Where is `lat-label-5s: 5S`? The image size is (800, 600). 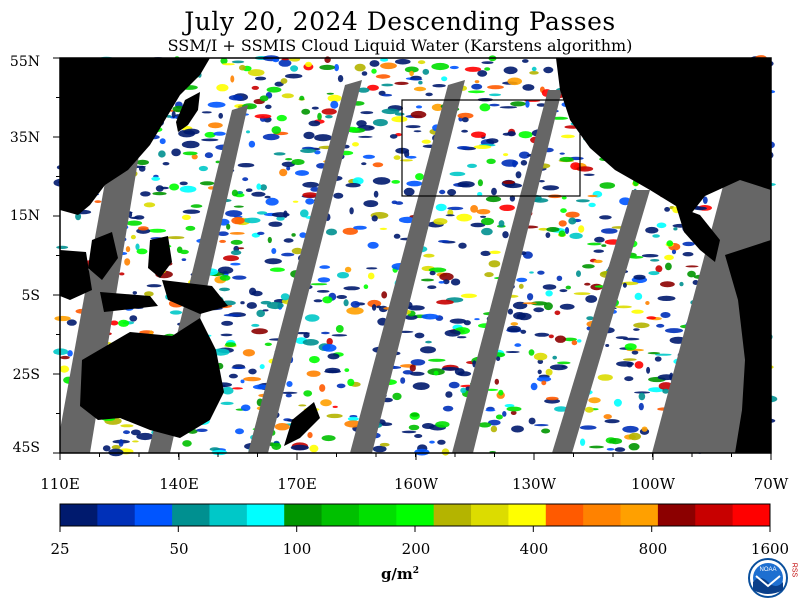 lat-label-5s: 5S is located at coordinates (31, 296).